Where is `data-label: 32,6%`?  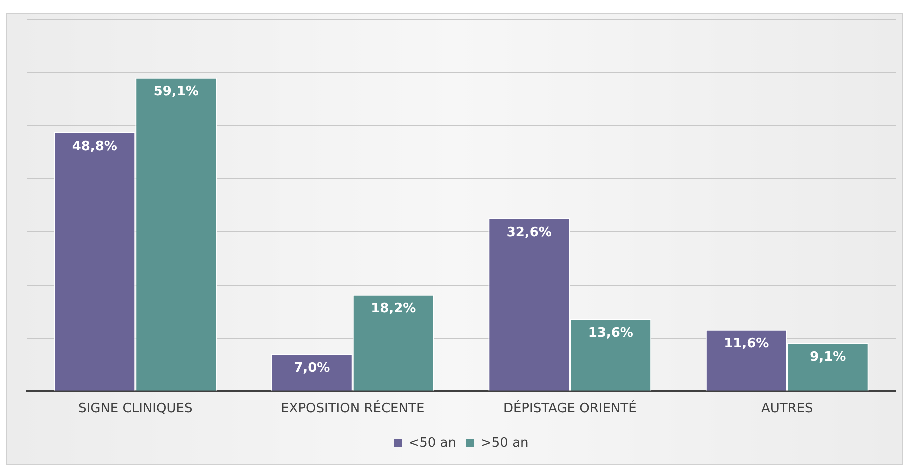
data-label: 32,6% is located at coordinates (529, 232).